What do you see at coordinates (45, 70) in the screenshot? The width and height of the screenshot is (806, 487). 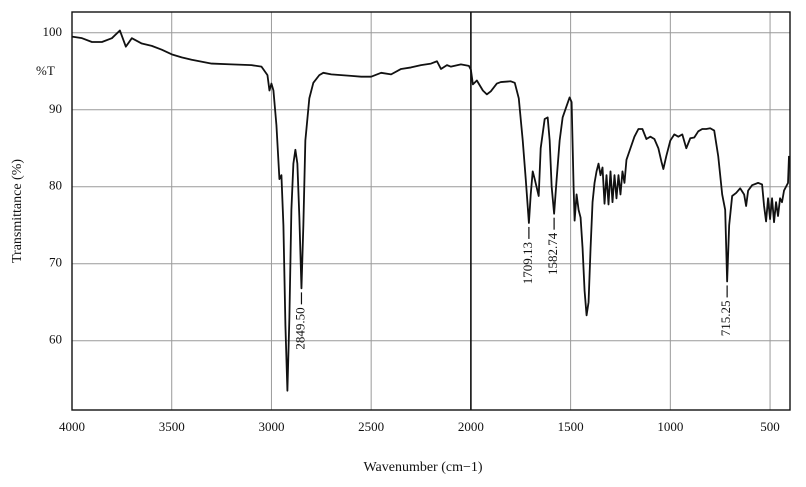 I see `unit-label: %T` at bounding box center [45, 70].